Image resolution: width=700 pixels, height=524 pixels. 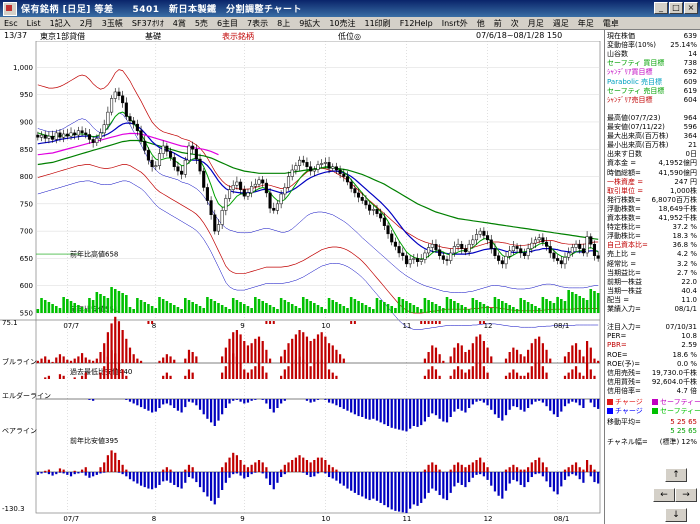 I want to click on maximize-button: □, so click(x=676, y=8).